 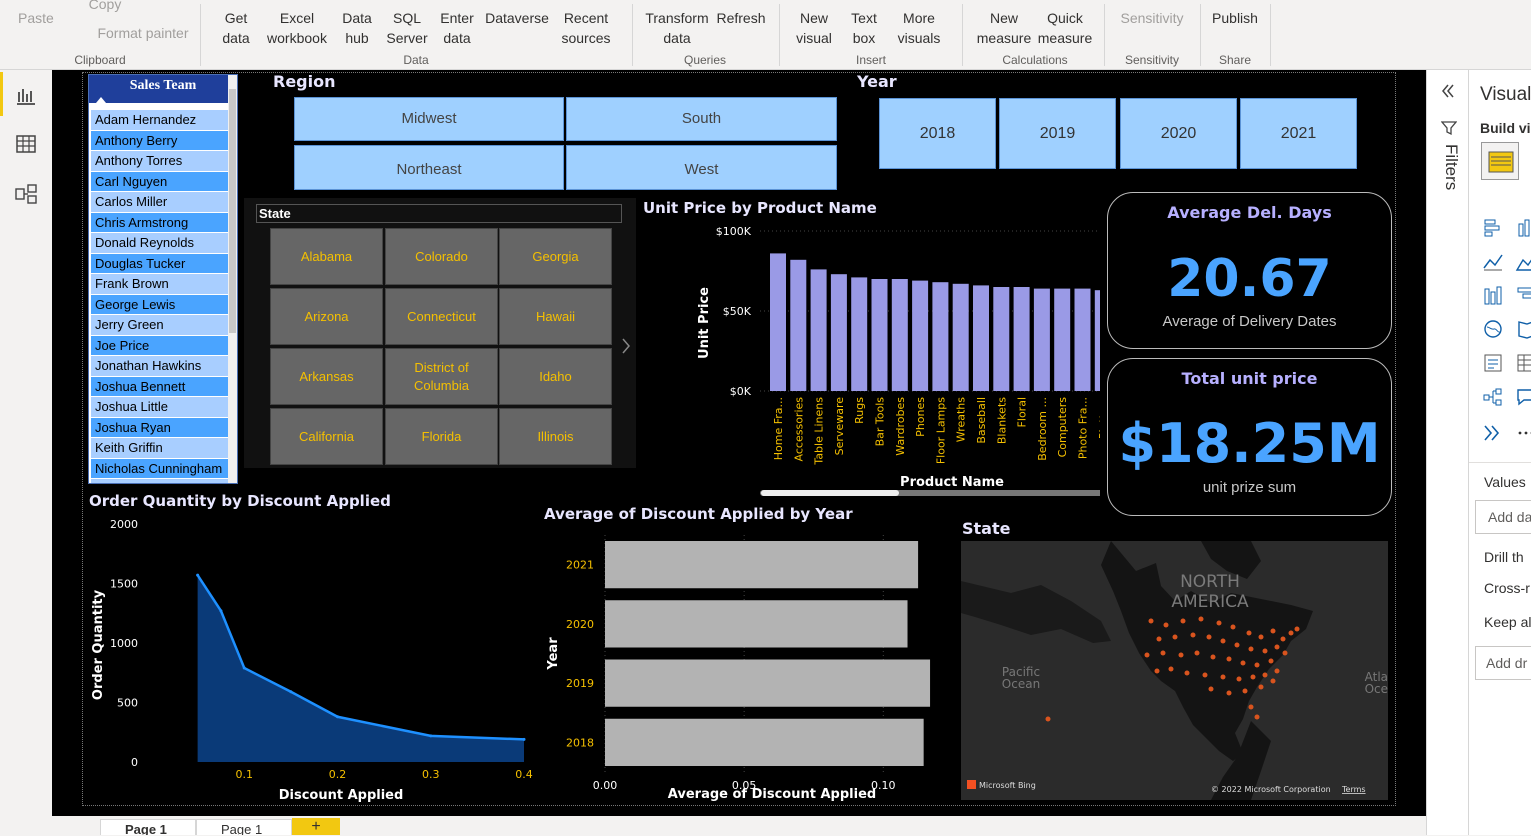 What do you see at coordinates (35, 18) in the screenshot?
I see `ribbon-button-0: Paste` at bounding box center [35, 18].